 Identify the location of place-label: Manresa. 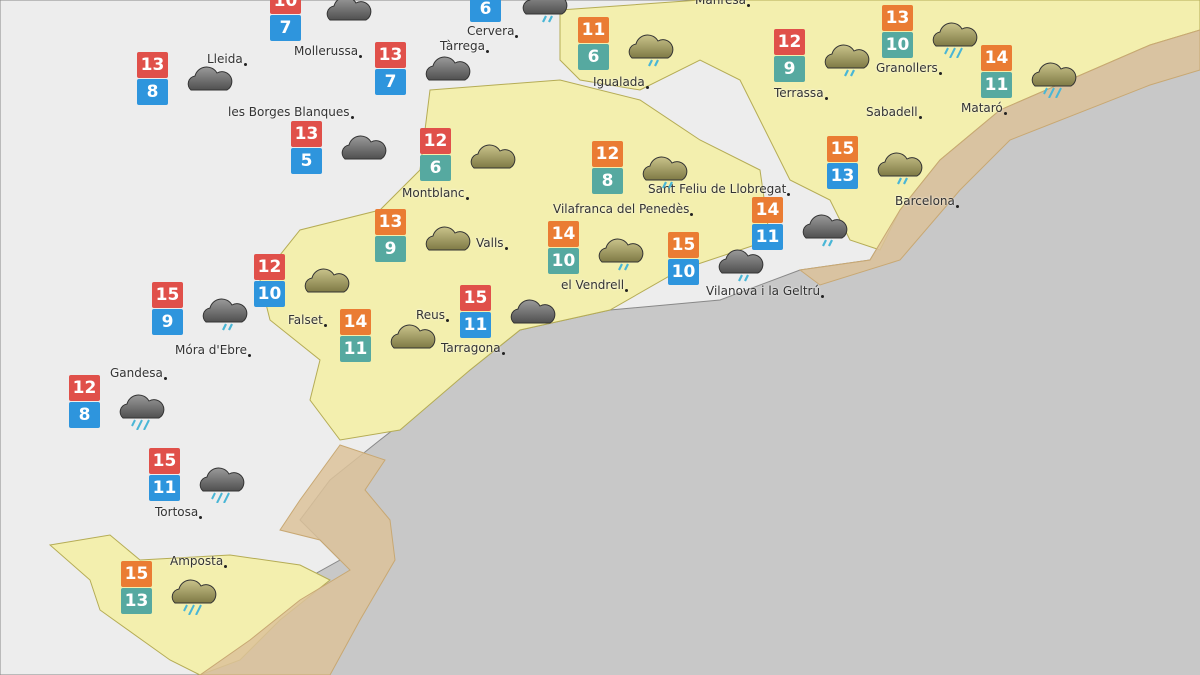
(722, 3).